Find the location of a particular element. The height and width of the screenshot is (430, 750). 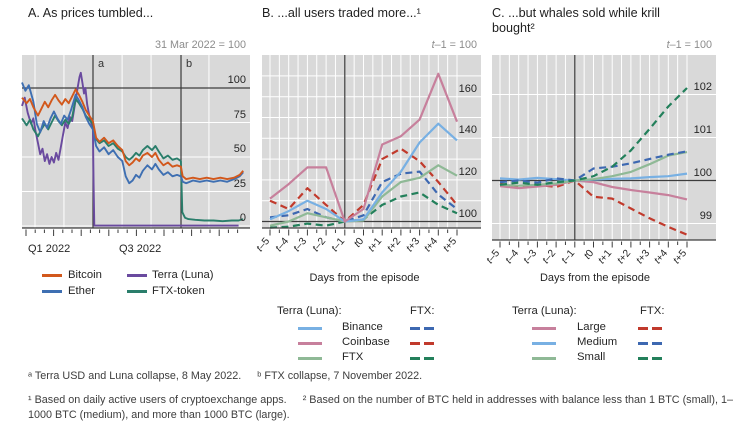

series-ftx-medium is located at coordinates (593, 167).